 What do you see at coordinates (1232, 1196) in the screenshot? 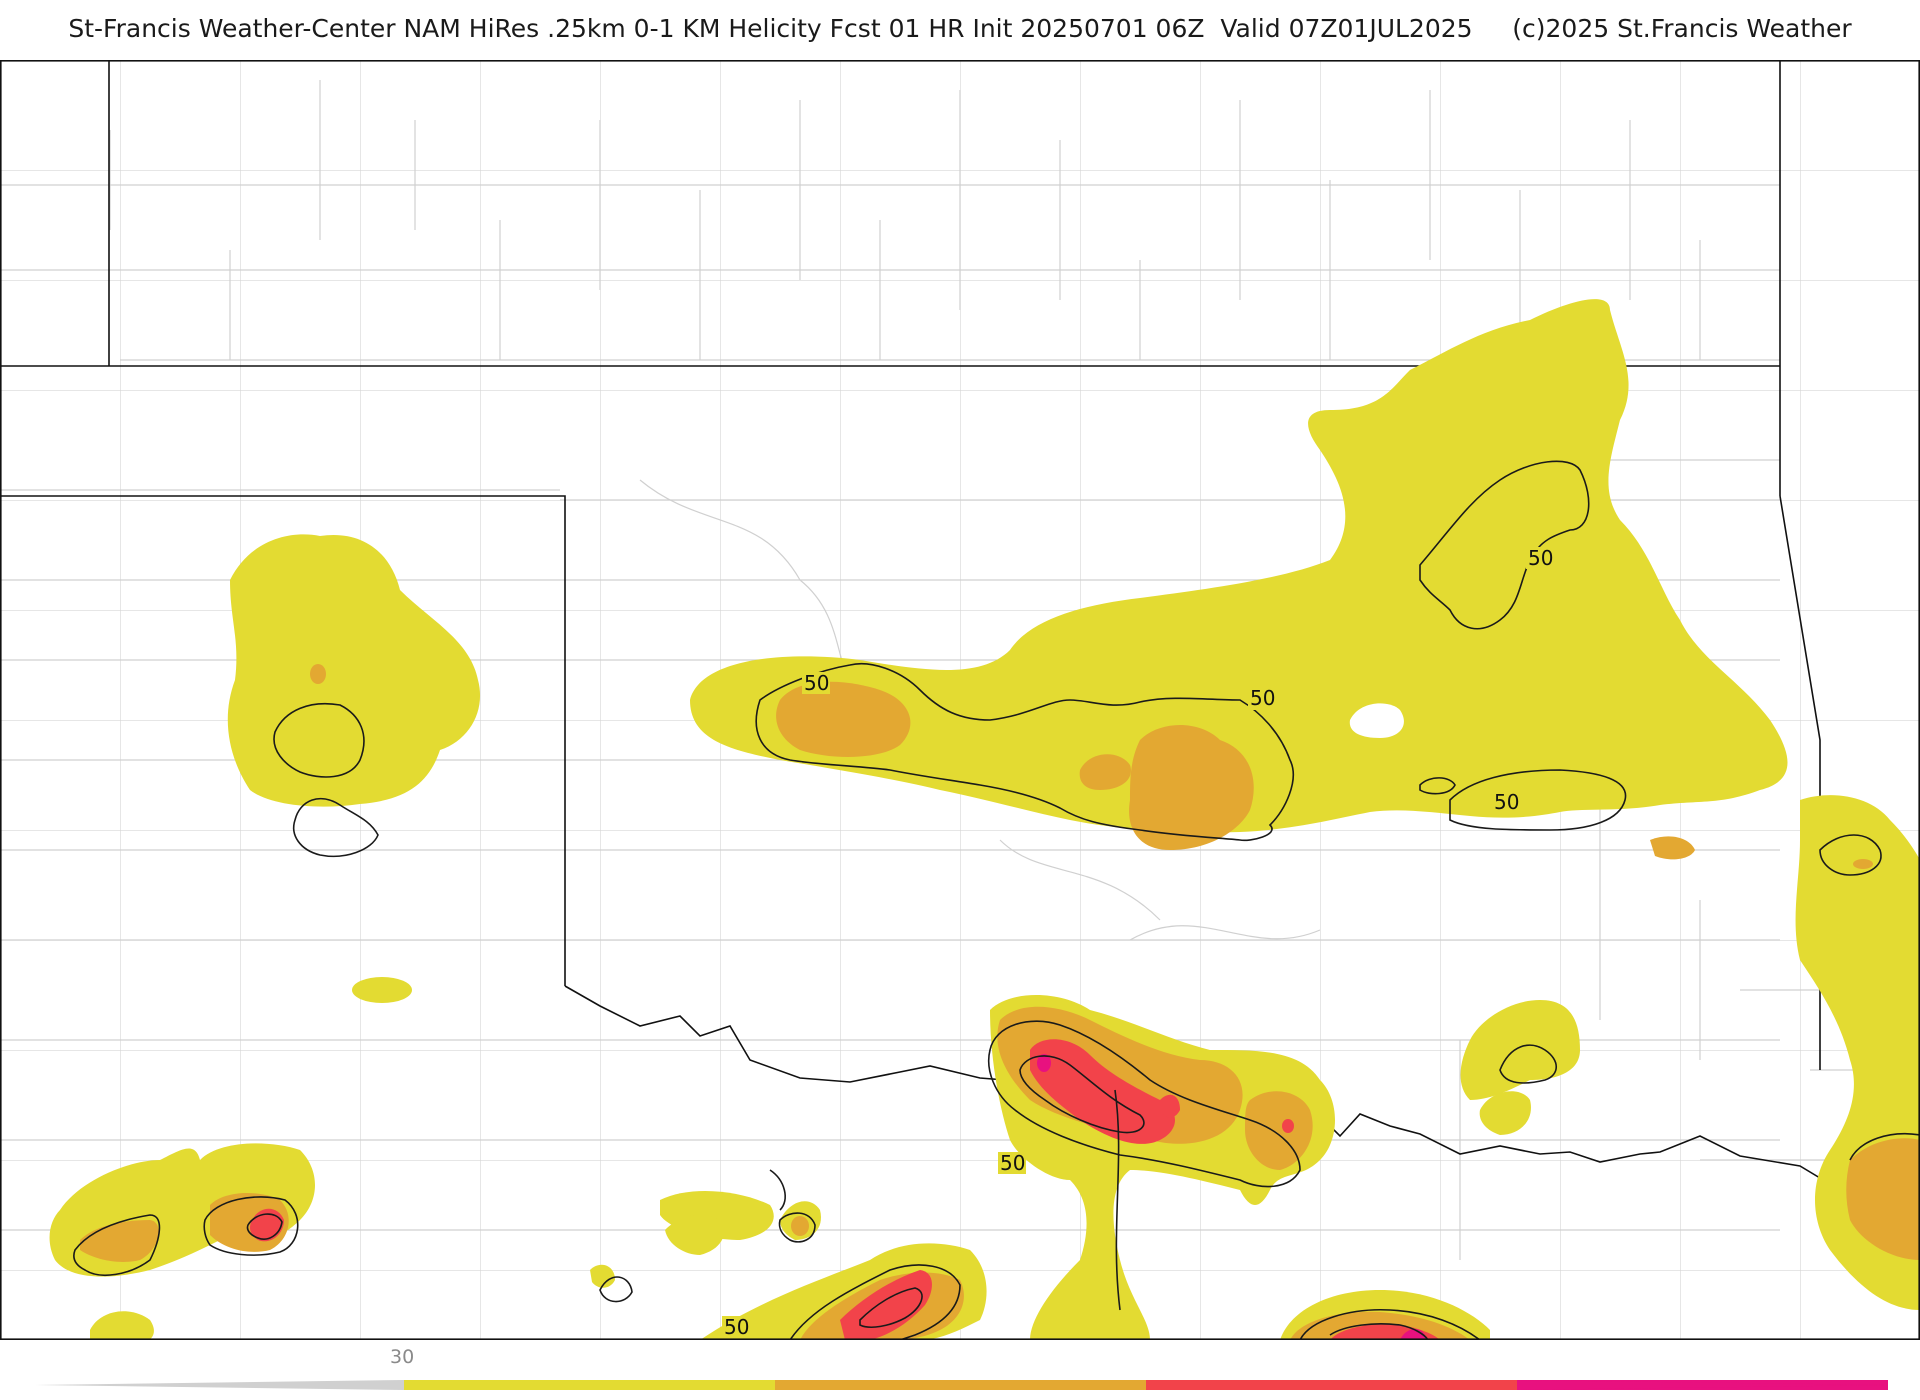
I see `helicity-level-90-fill` at bounding box center [1232, 1196].